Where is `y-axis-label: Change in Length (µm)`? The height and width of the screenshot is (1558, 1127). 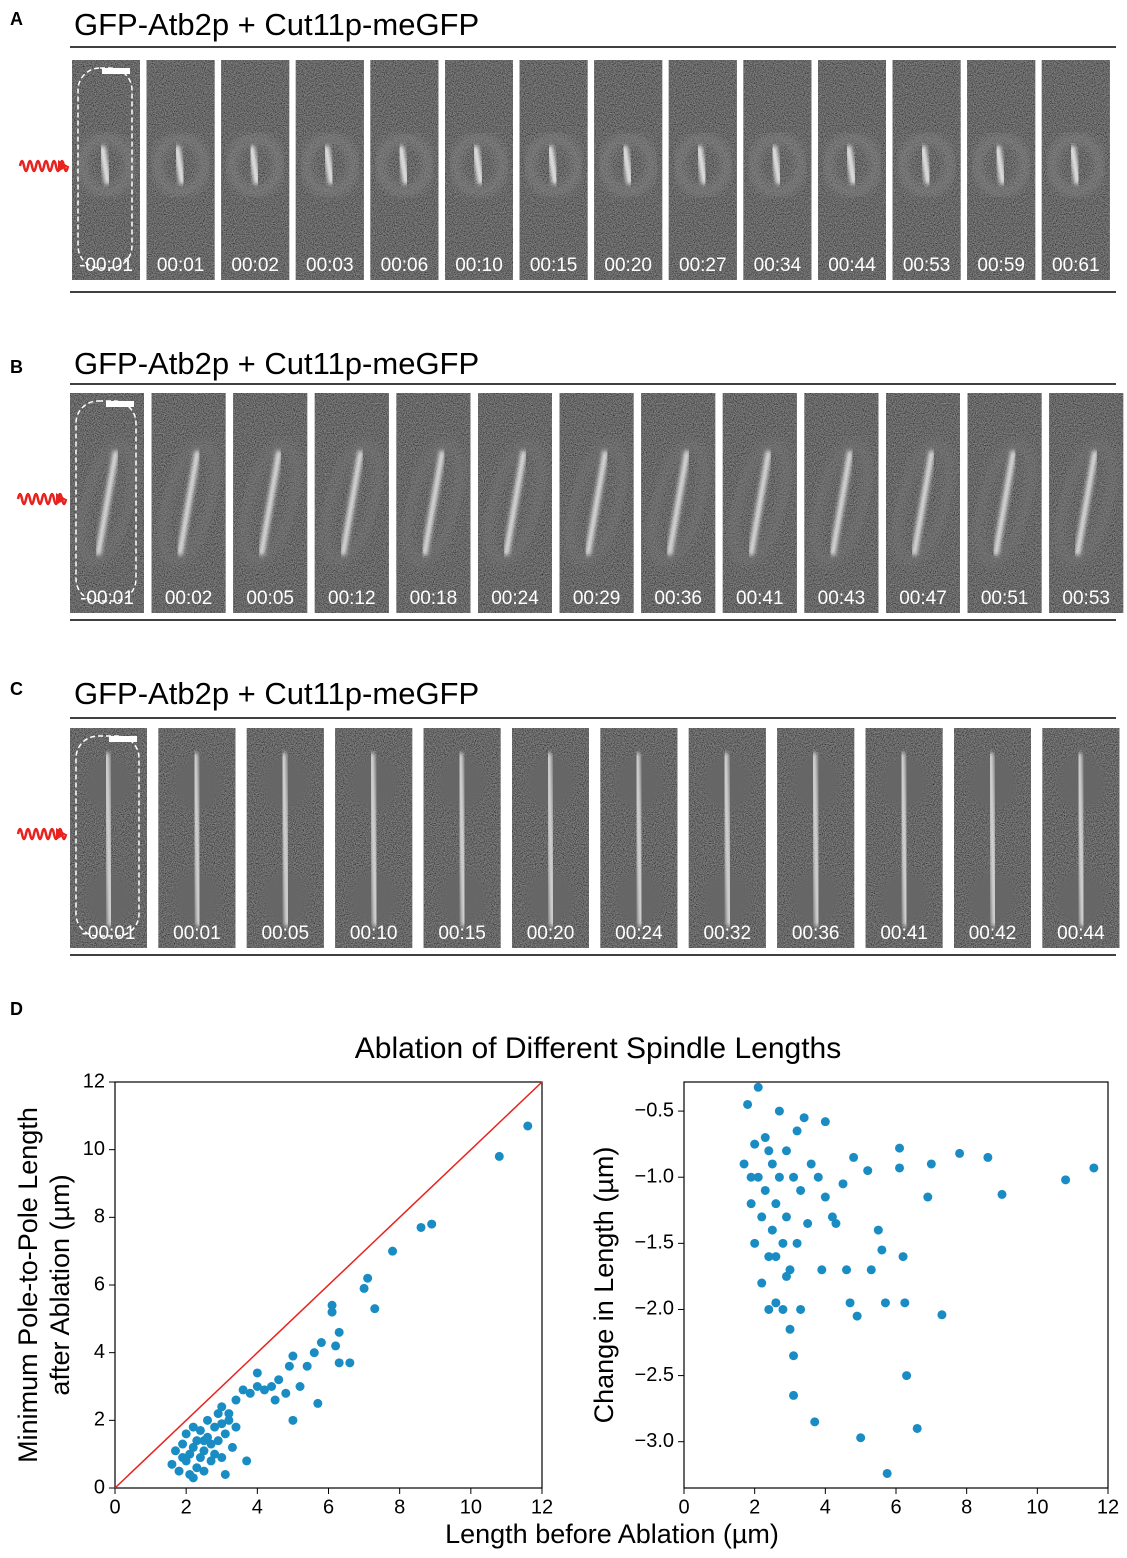
y-axis-label: Change in Length (µm) is located at coordinates (604, 1285).